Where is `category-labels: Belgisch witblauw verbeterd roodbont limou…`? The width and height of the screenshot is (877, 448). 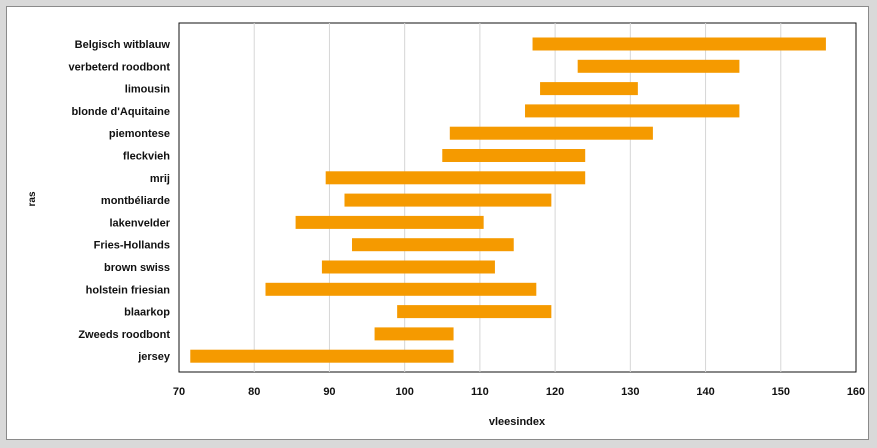 category-labels: Belgisch witblauw verbeterd roodbont limou… is located at coordinates (120, 201).